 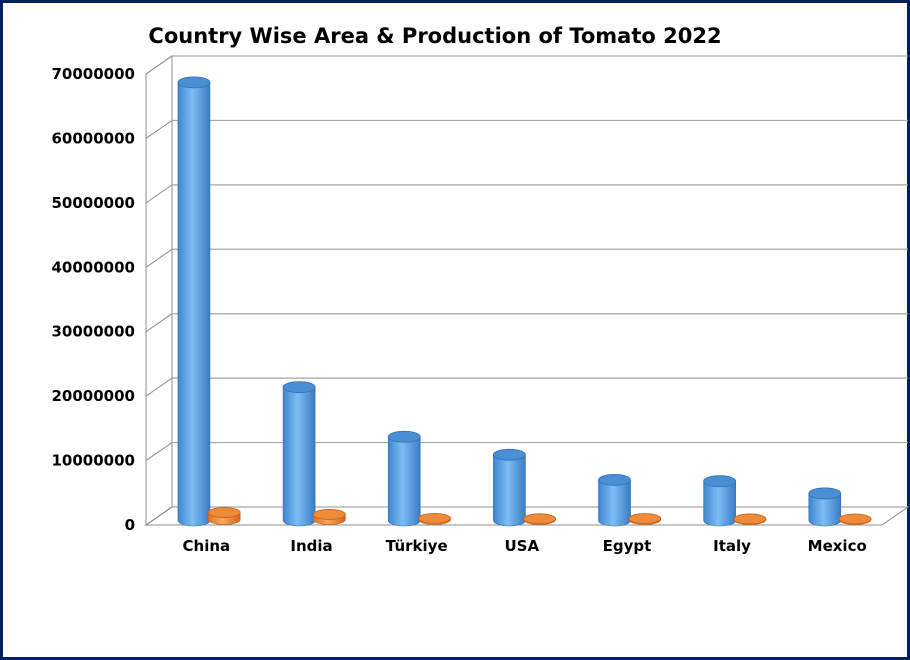 I want to click on bar-series1-Italy, so click(x=720, y=501).